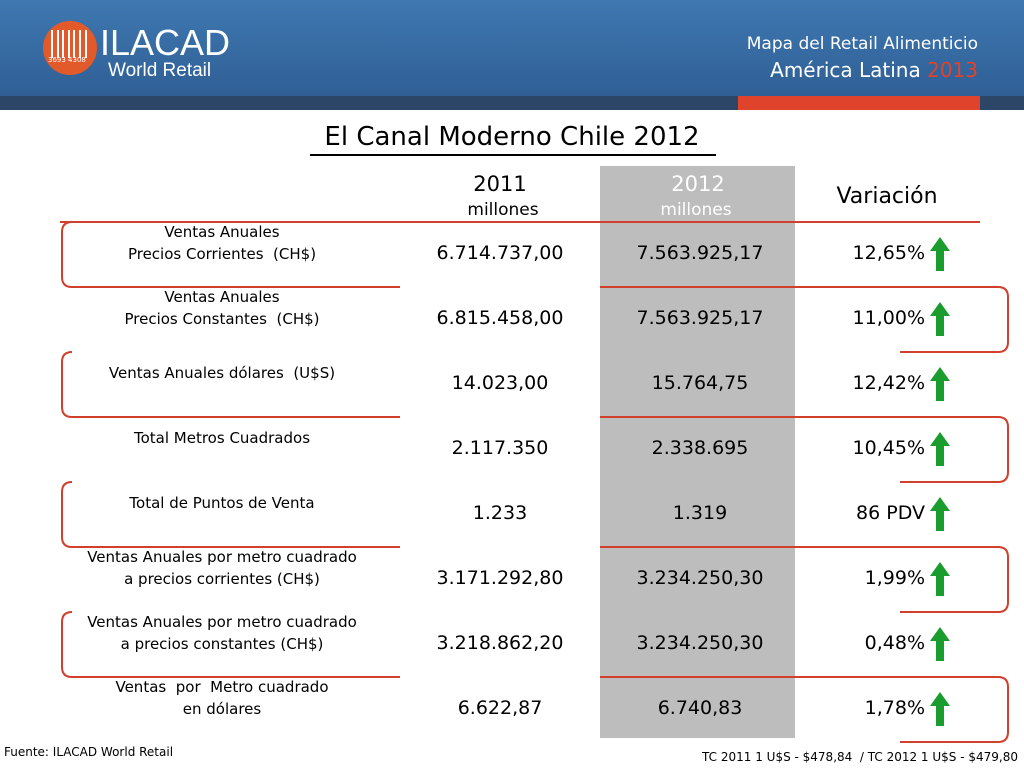  Describe the element at coordinates (888, 253) in the screenshot. I see `variation: 12,65%` at that location.